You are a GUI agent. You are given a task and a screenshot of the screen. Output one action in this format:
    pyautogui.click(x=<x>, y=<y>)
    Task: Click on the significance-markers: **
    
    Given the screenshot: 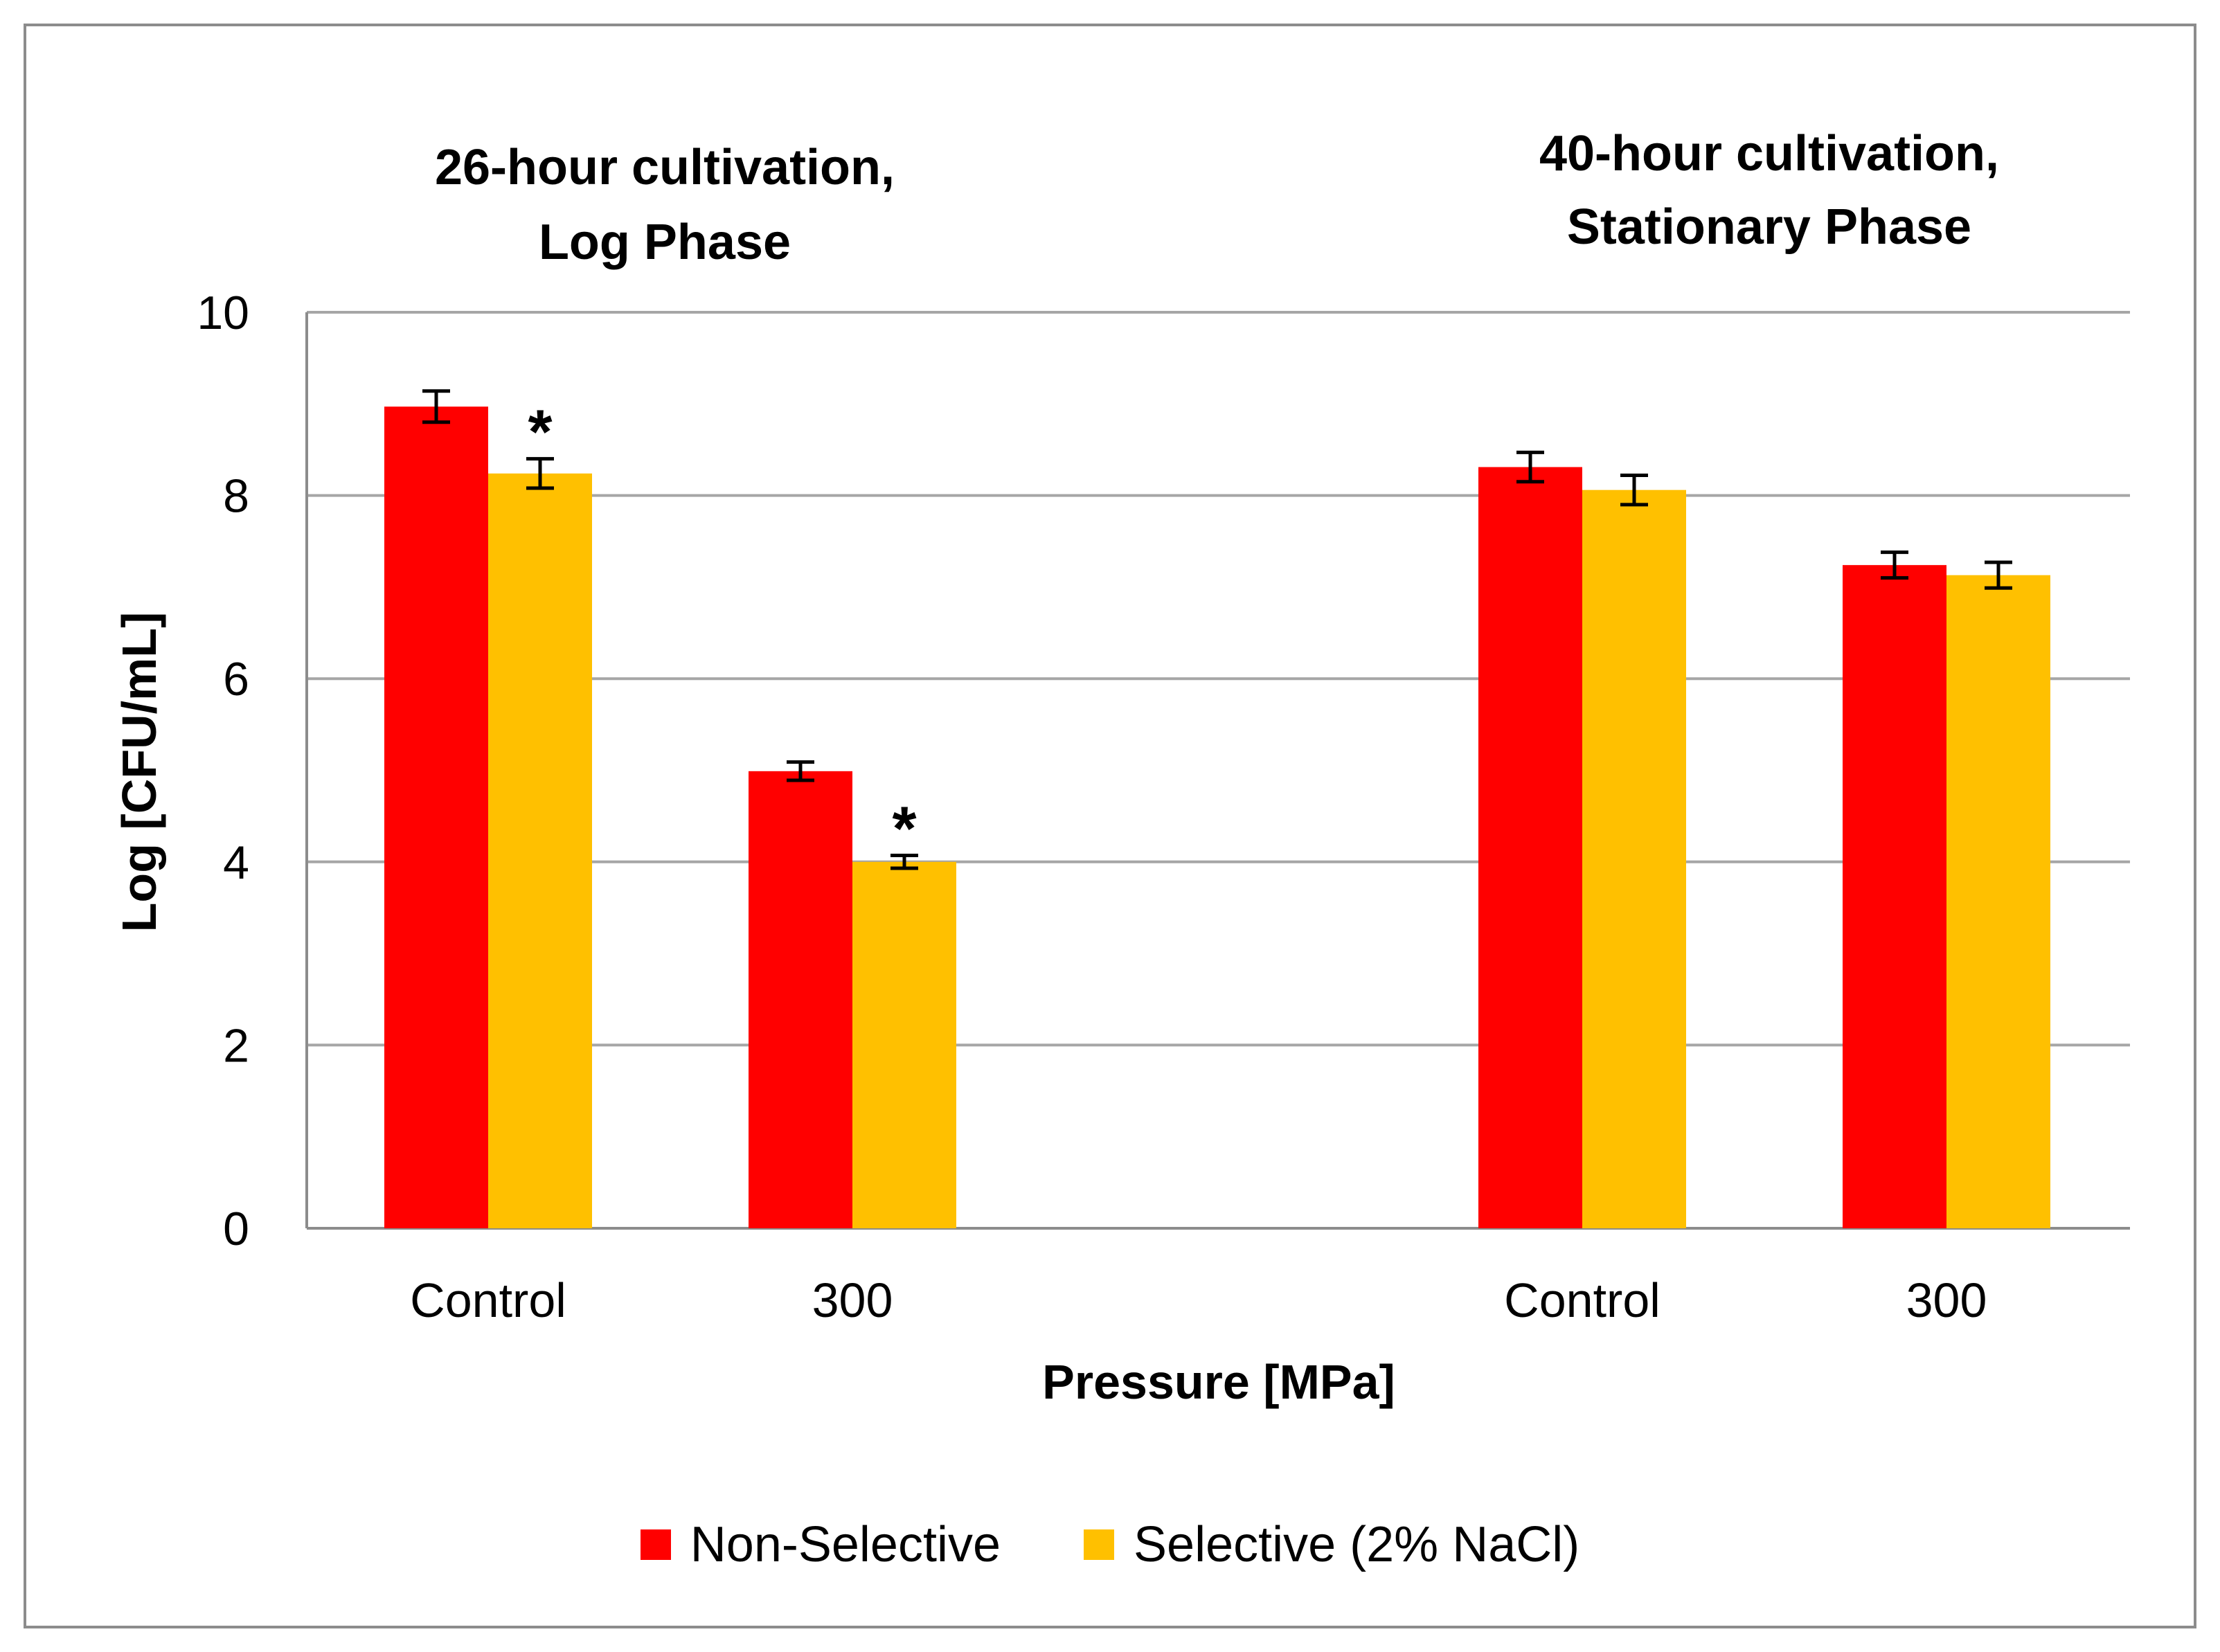 What is the action you would take?
    pyautogui.click(x=722, y=631)
    